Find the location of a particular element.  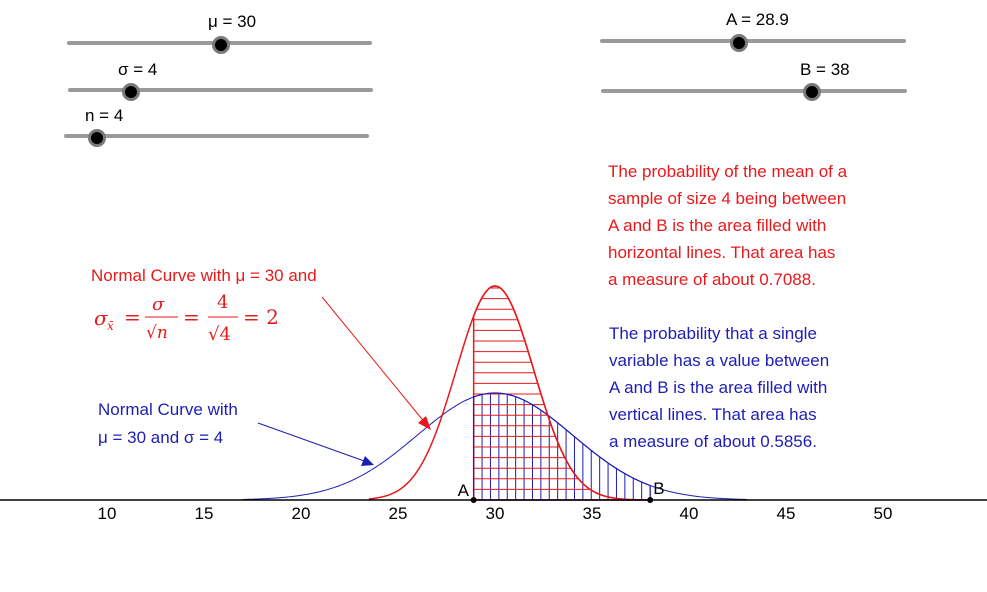

b-slider-label: B = 38 is located at coordinates (825, 69).